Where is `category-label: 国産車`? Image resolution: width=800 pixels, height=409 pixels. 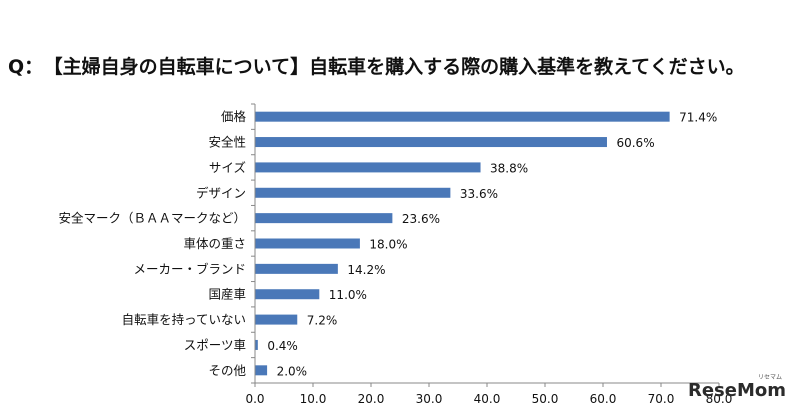 category-label: 国産車 is located at coordinates (227, 294).